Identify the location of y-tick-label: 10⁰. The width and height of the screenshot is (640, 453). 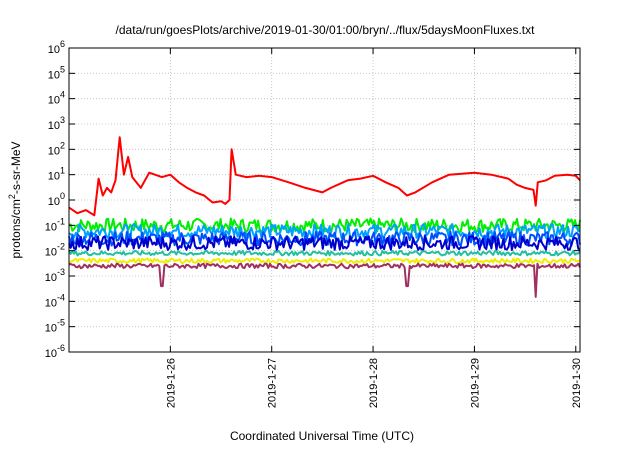
(56, 199).